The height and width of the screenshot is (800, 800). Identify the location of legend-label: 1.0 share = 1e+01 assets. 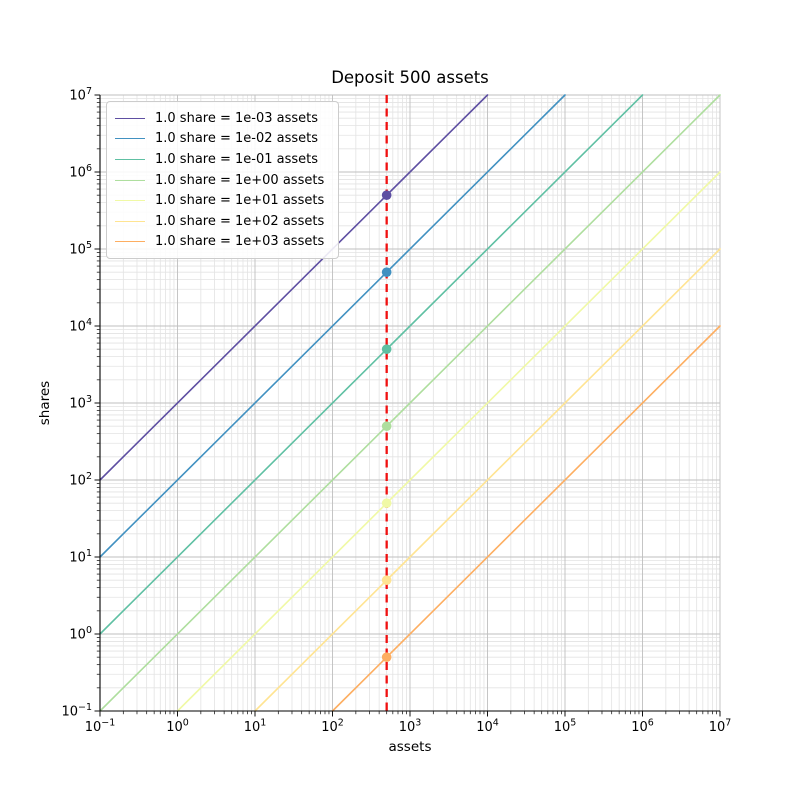
(240, 201).